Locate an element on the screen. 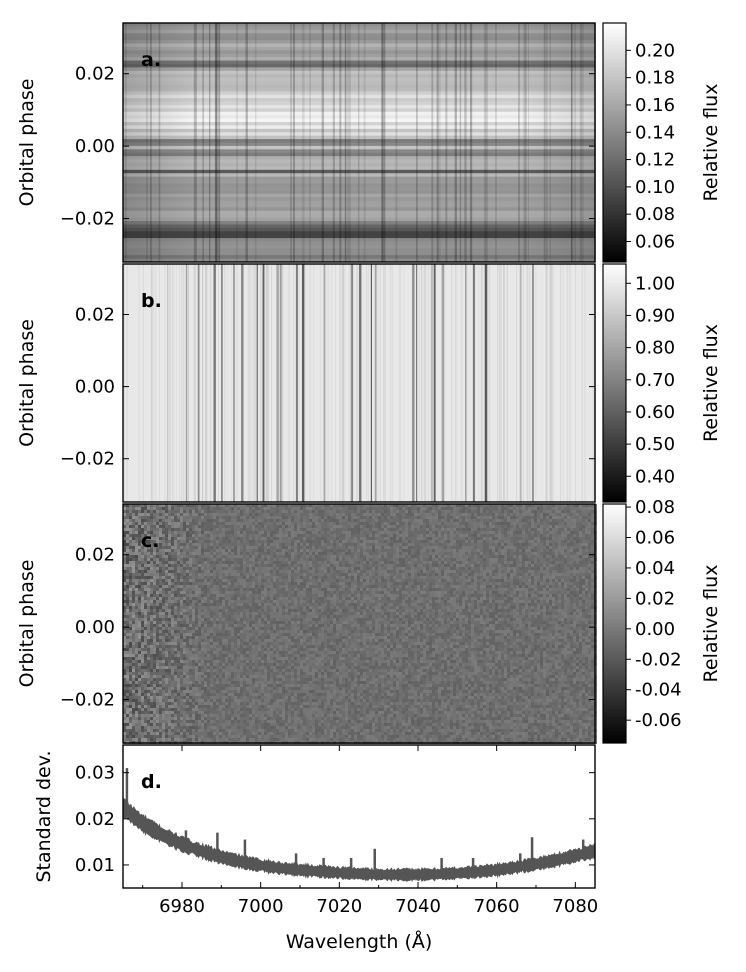  std-dev-band is located at coordinates (359, 840).